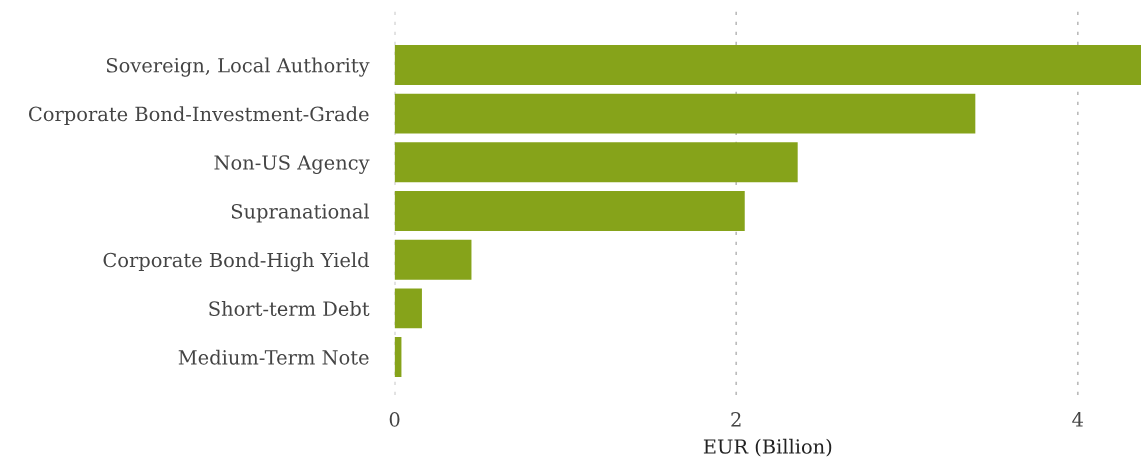 The width and height of the screenshot is (1141, 462). What do you see at coordinates (238, 67) in the screenshot?
I see `y-tick-label: Sovereign, Local Authority` at bounding box center [238, 67].